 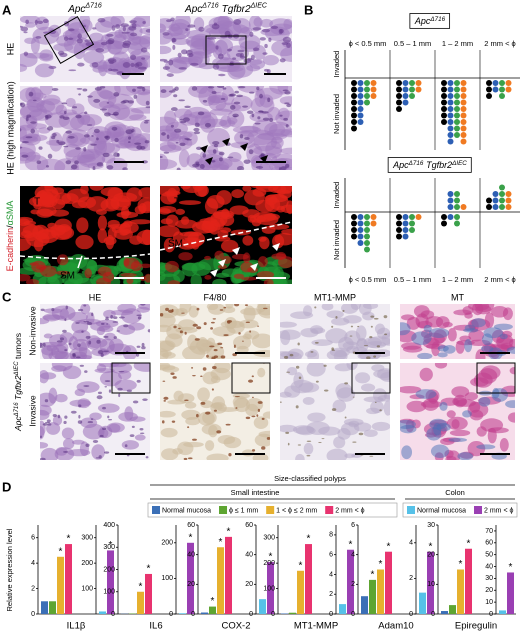 I want to click on y2-tick-label: 4, so click(x=331, y=574).